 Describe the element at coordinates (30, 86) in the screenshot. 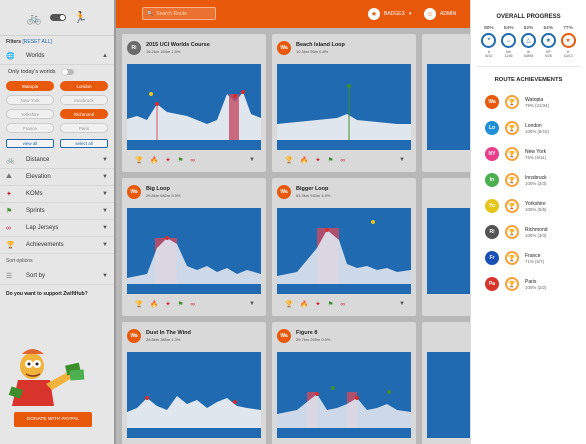

I see `world-chip-watopia: Watopia` at that location.